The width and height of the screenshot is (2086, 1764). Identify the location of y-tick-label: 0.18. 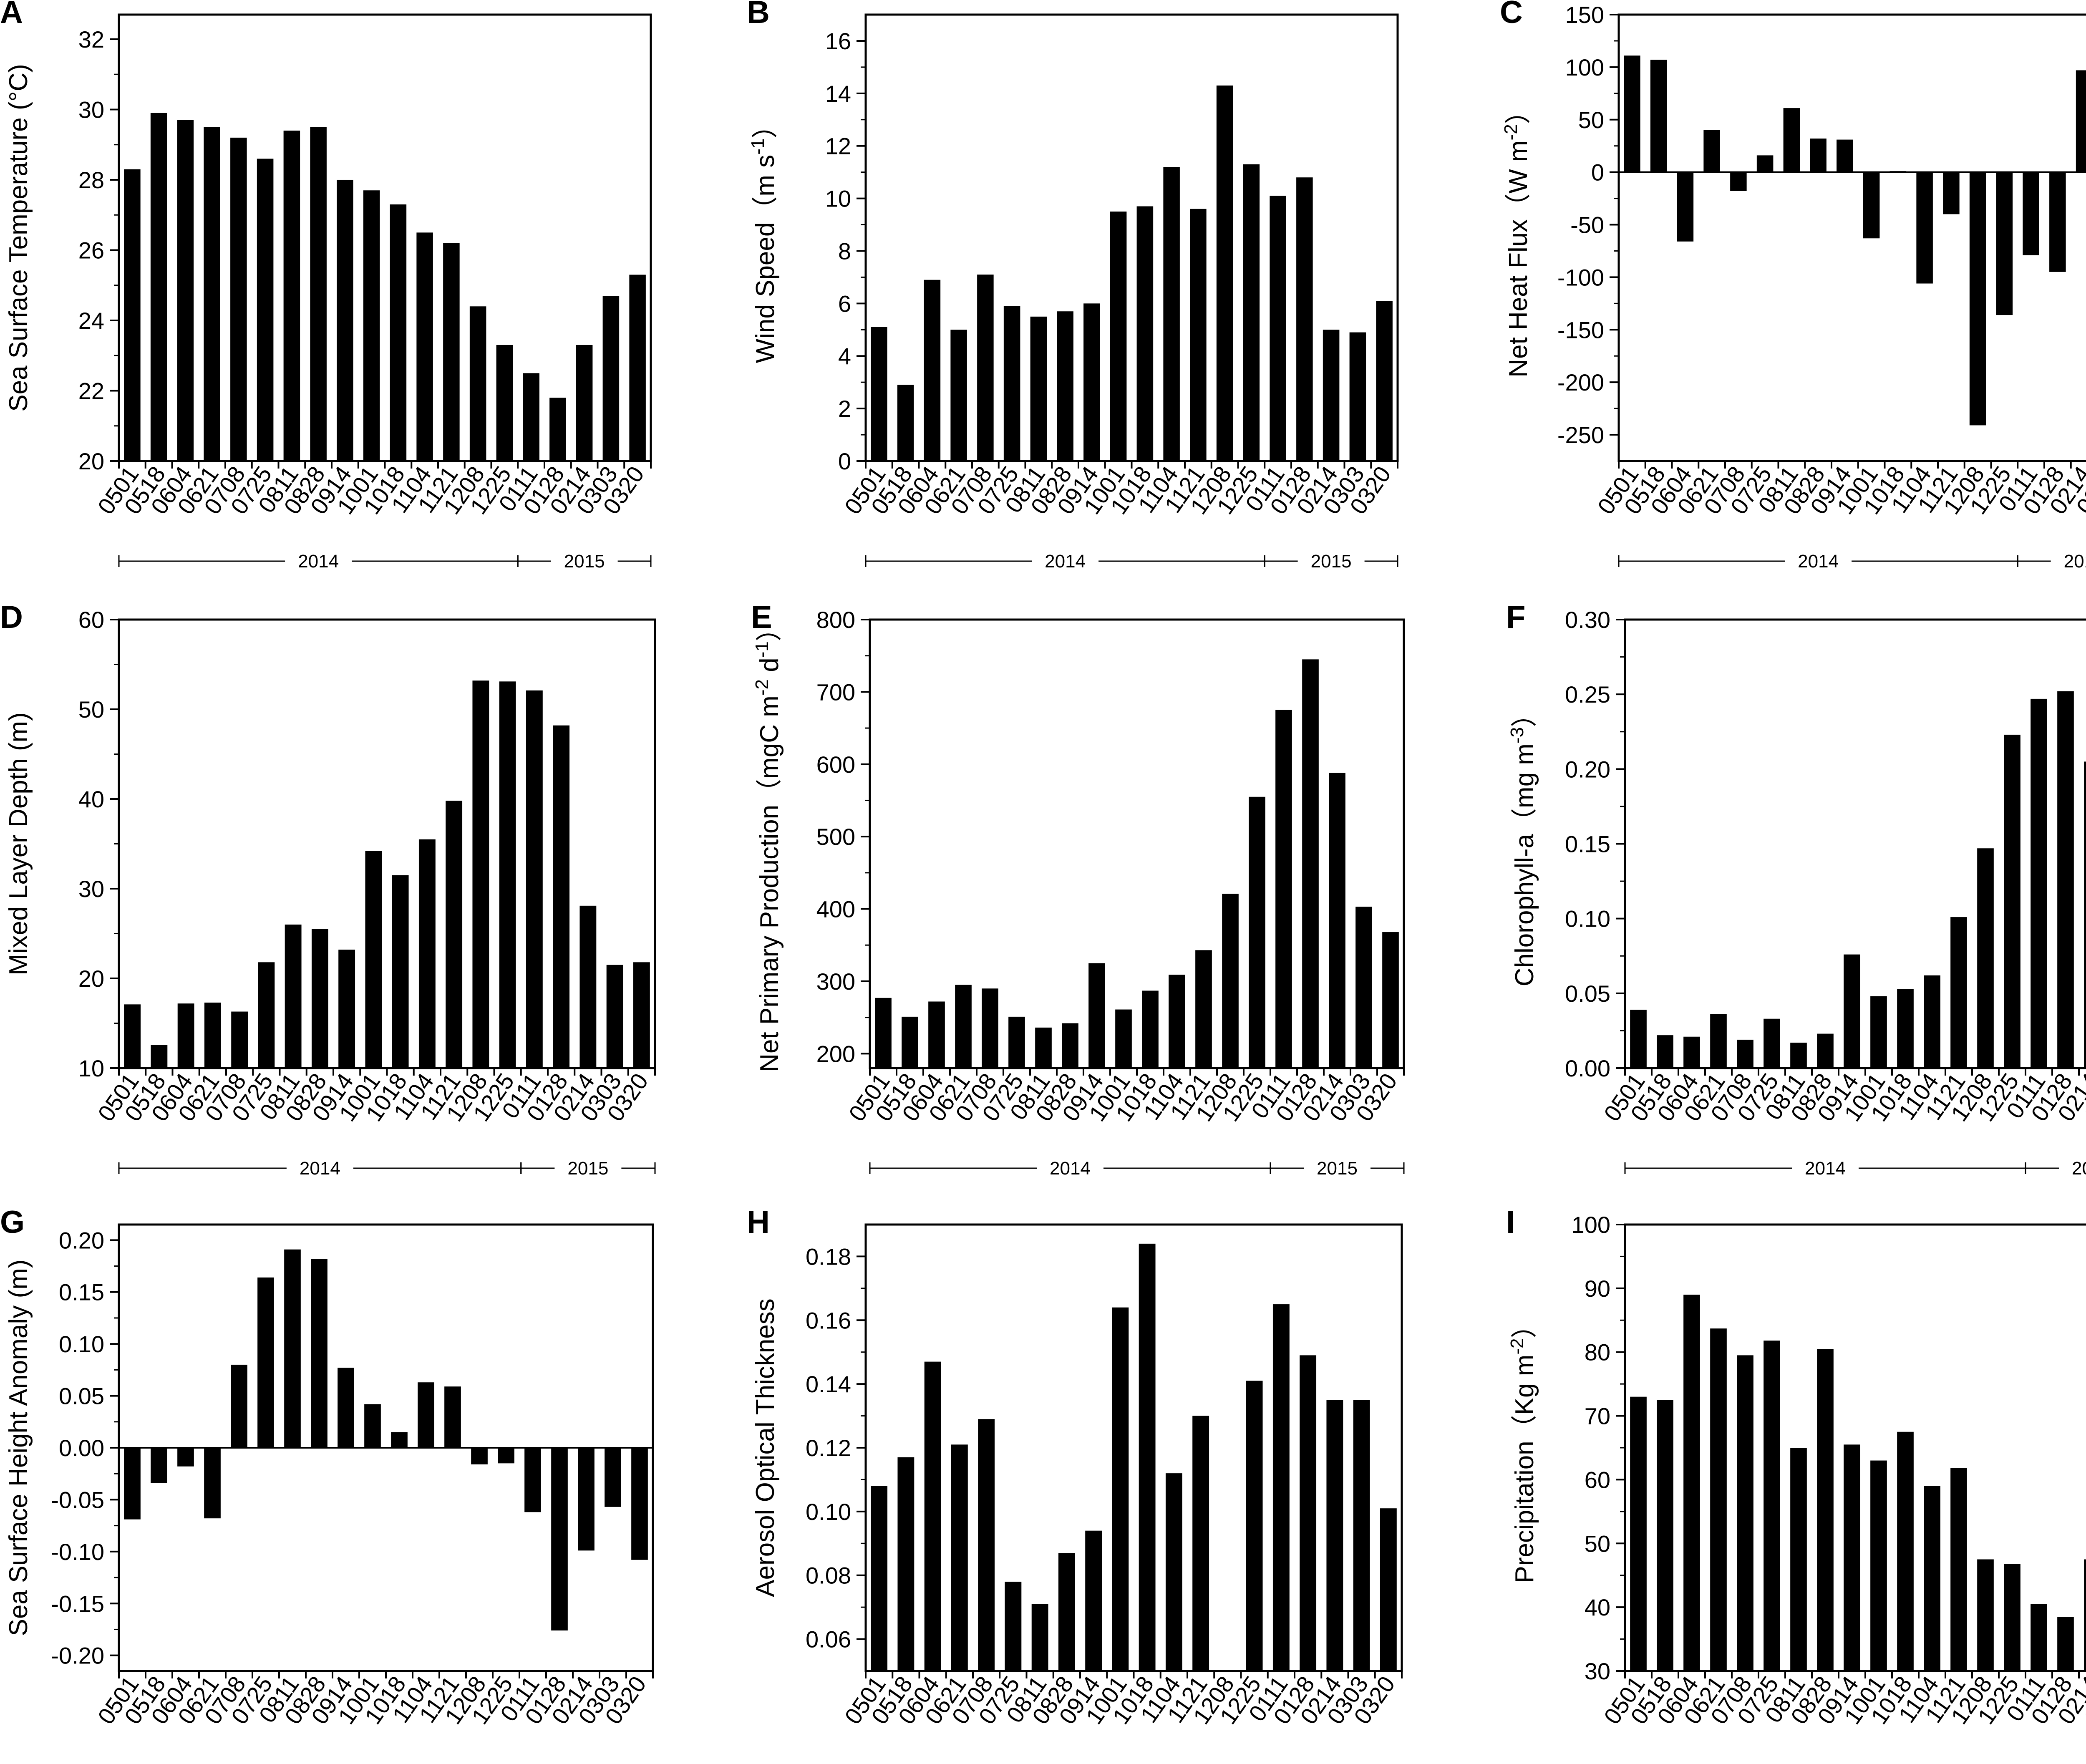
(829, 1256).